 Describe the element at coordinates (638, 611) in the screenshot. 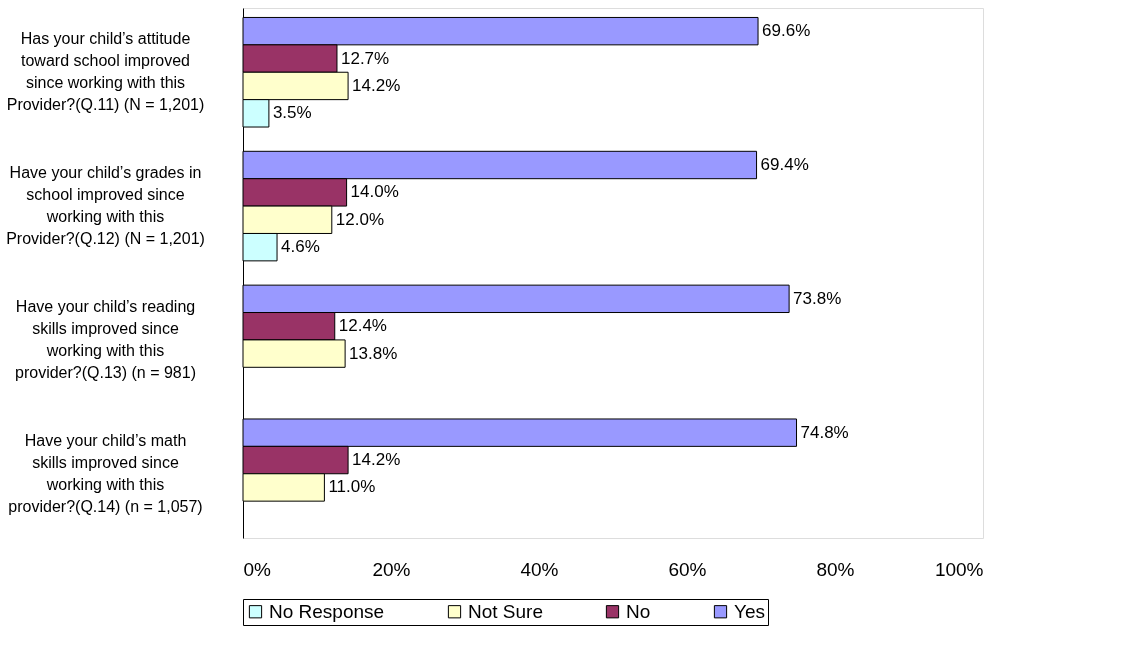

I see `legend-label: No` at that location.